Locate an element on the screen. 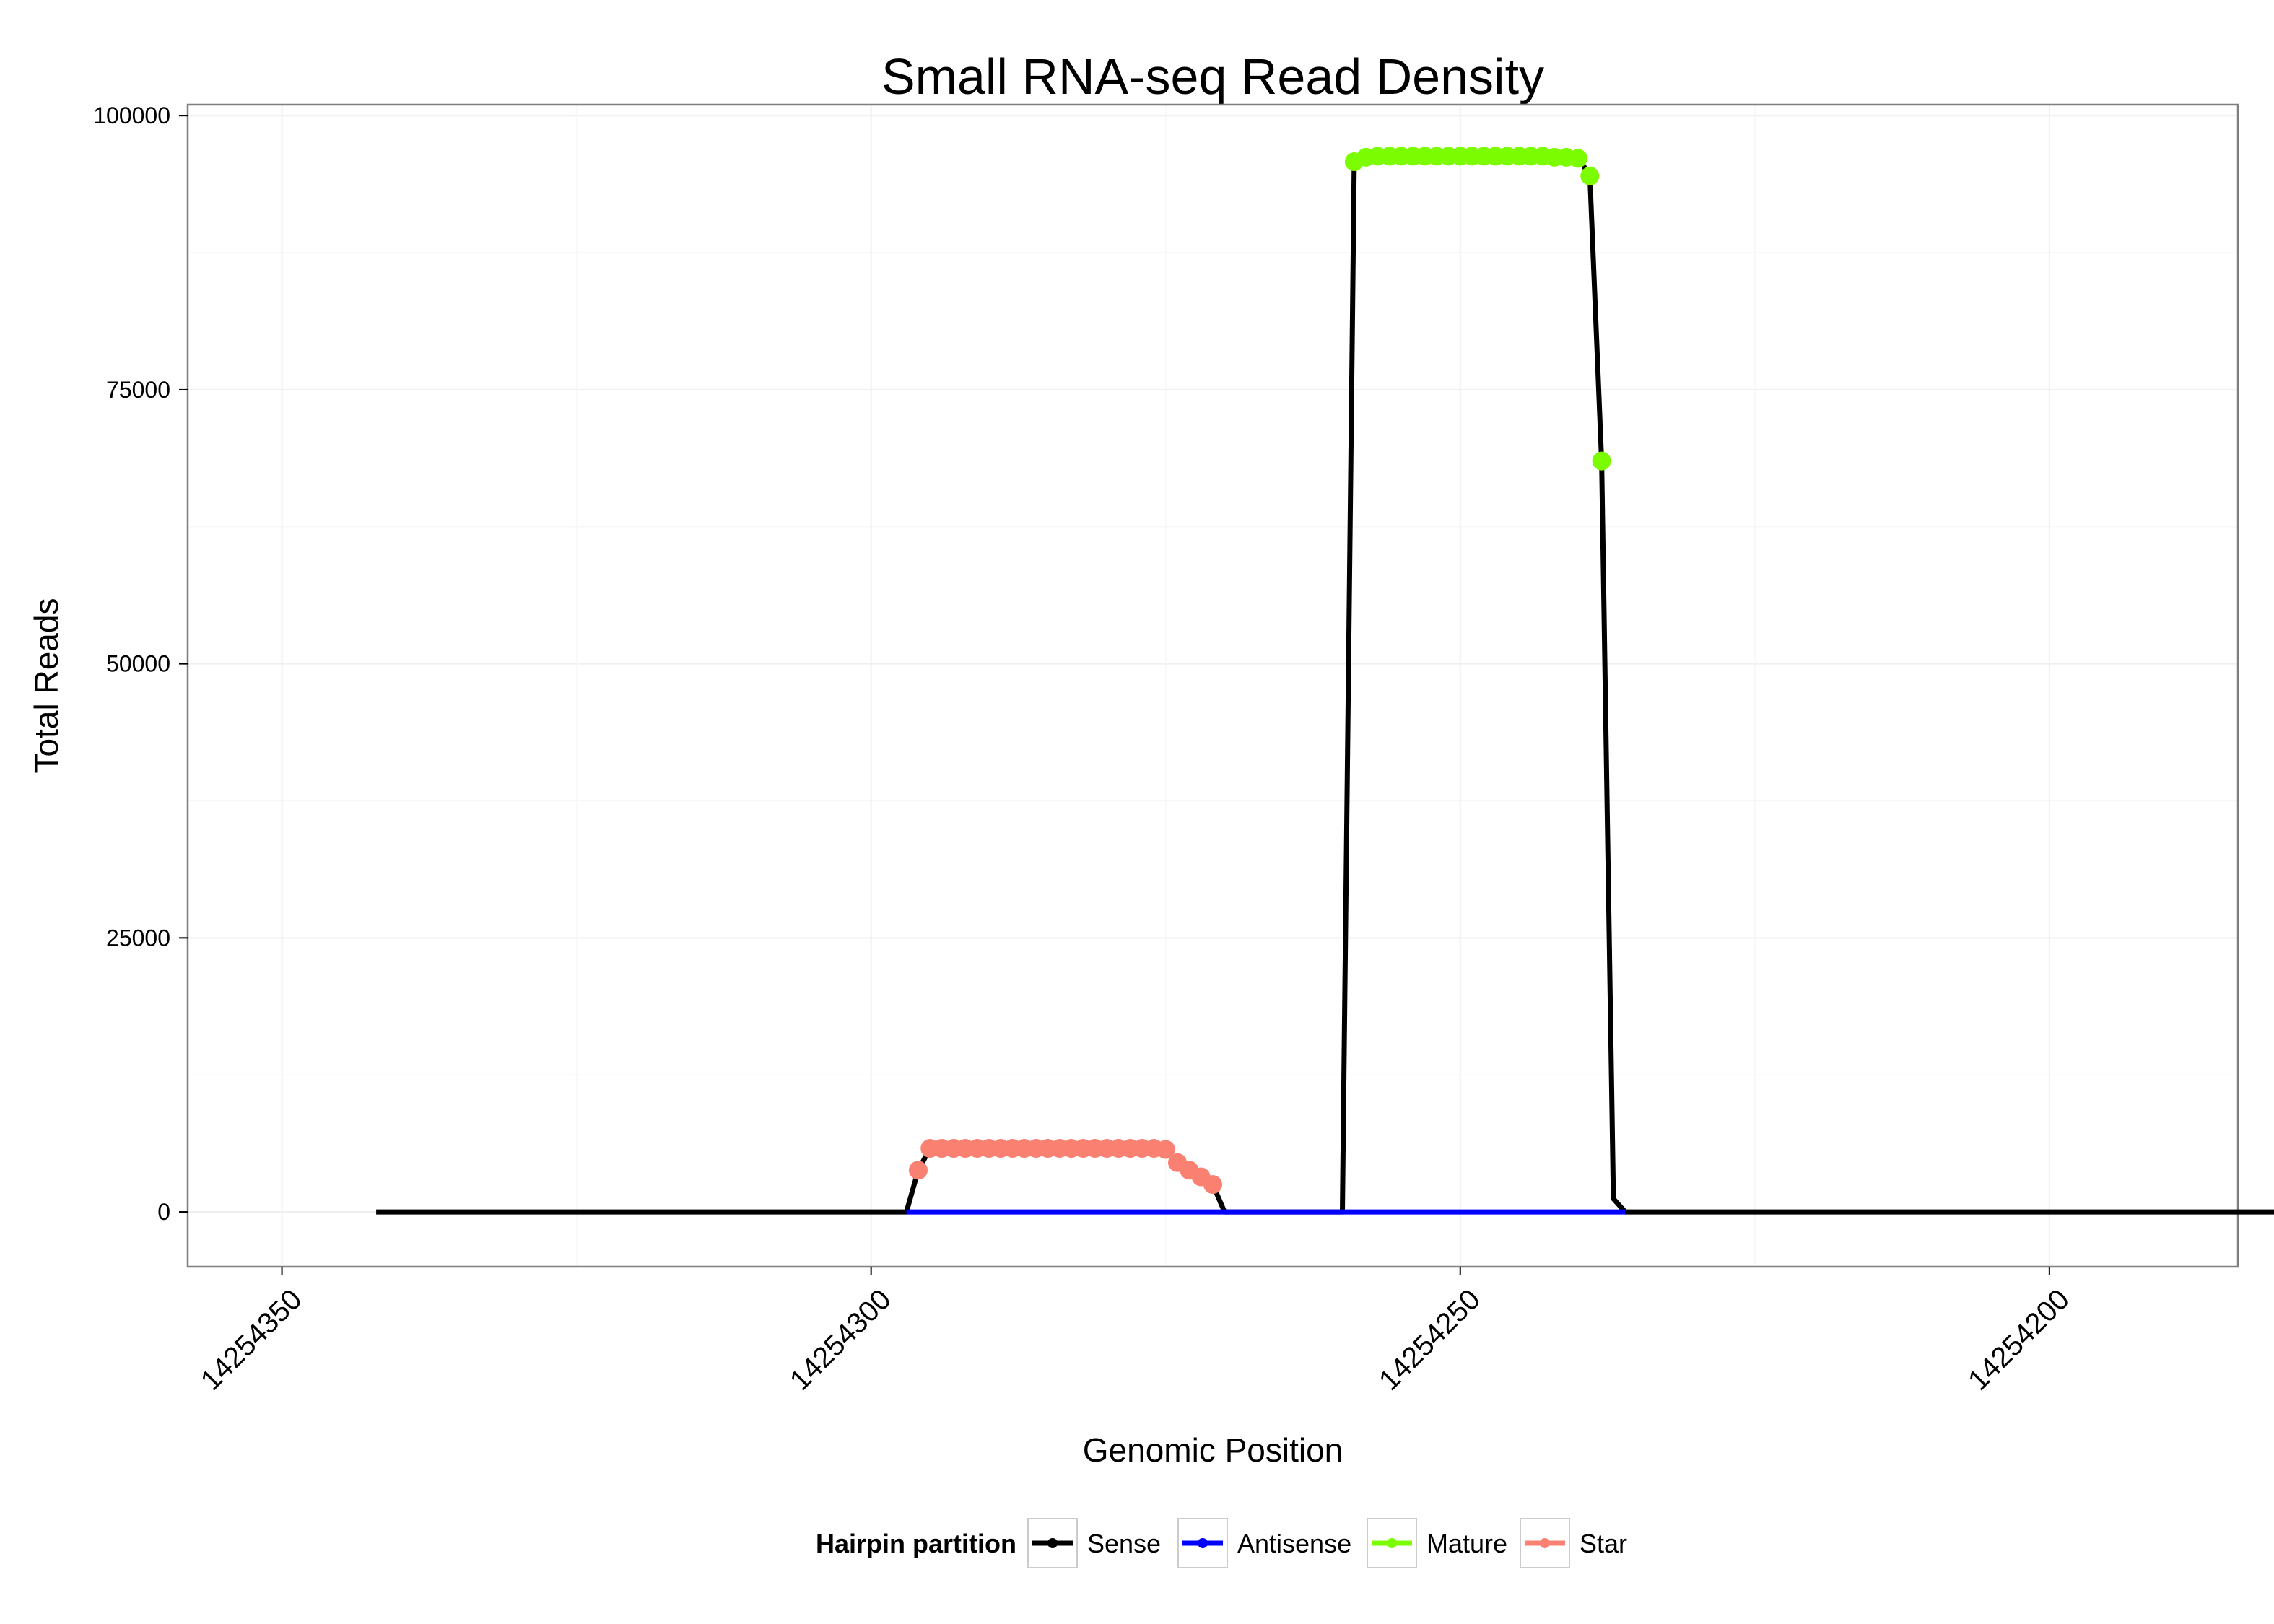  x-axis-title: Genomic Position is located at coordinates (1213, 1450).